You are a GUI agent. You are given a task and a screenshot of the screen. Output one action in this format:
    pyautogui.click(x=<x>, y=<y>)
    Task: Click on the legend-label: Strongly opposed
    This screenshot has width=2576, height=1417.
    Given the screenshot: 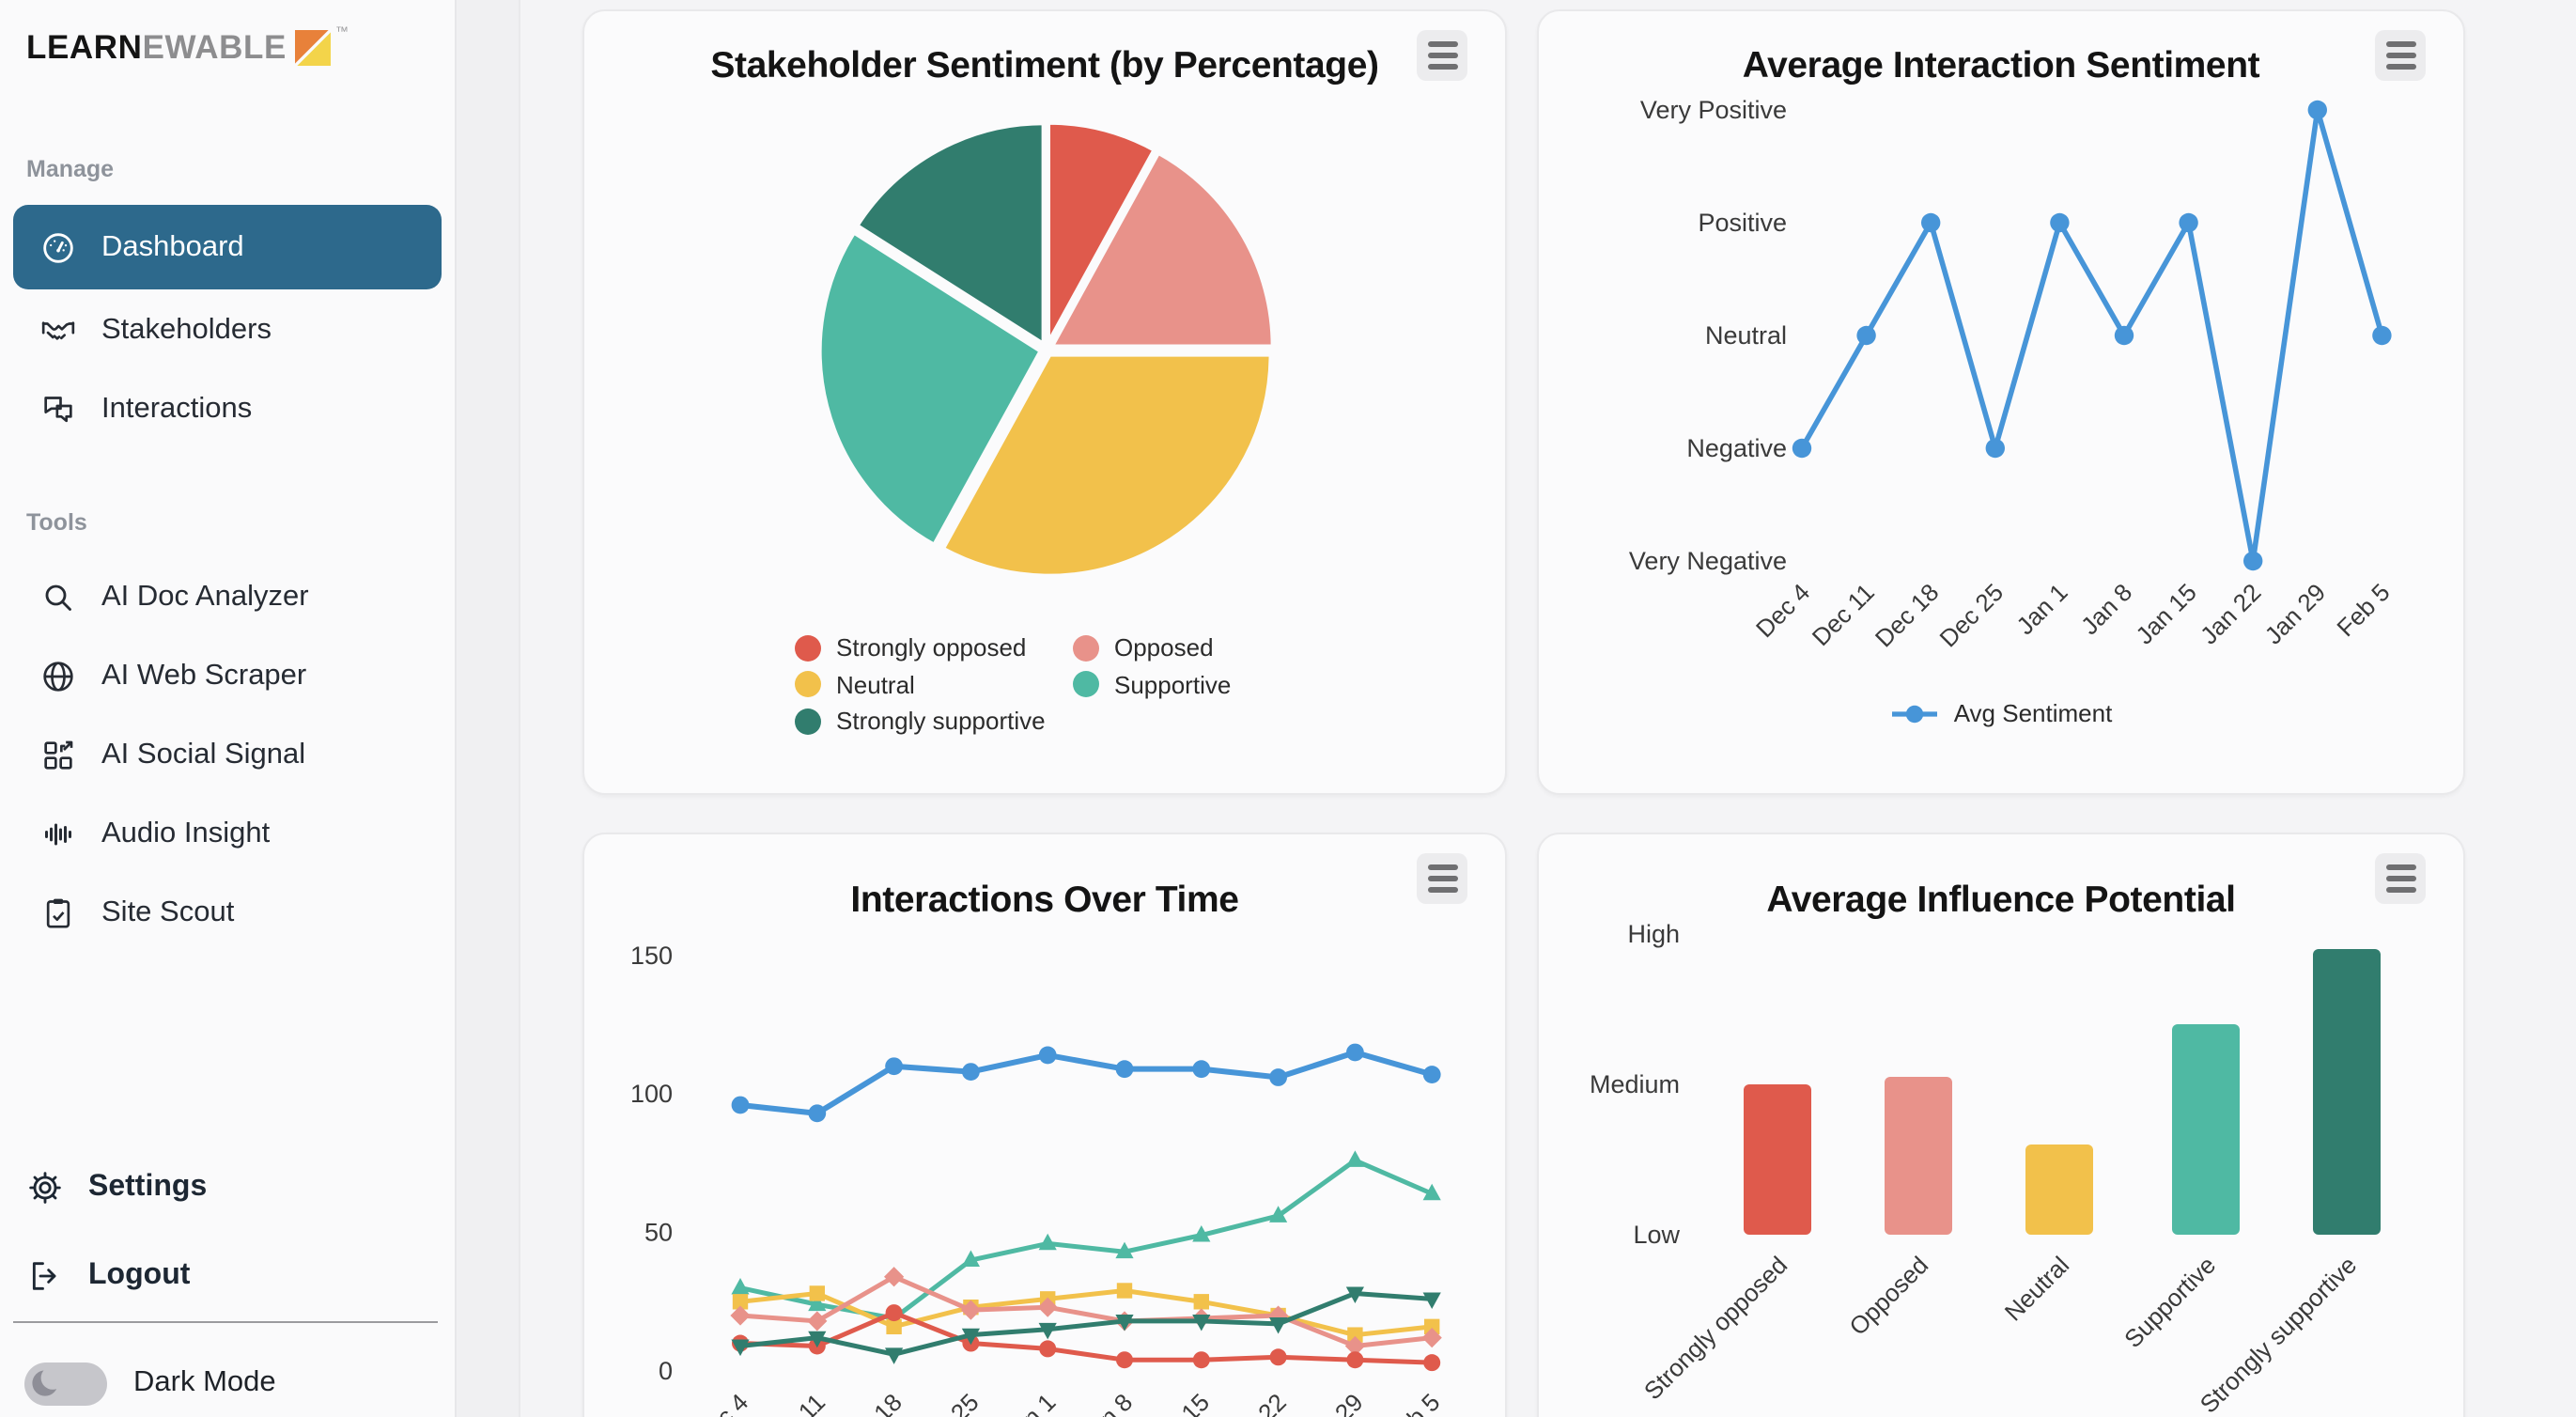 What is the action you would take?
    pyautogui.click(x=931, y=648)
    